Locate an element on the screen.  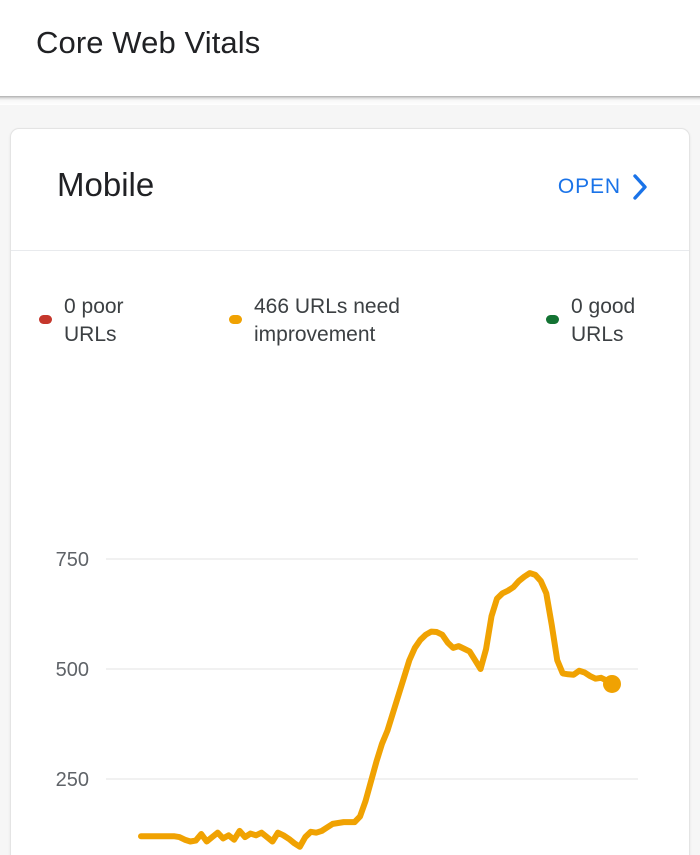
legend-item-poor: 0 poor URLs is located at coordinates (129, 321).